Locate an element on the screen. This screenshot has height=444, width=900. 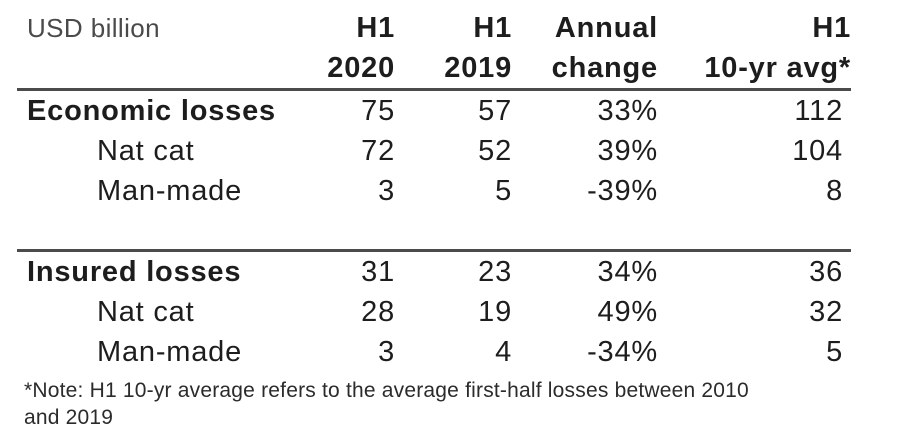
col-header-line2: 10-yr avg* is located at coordinates (777, 68).